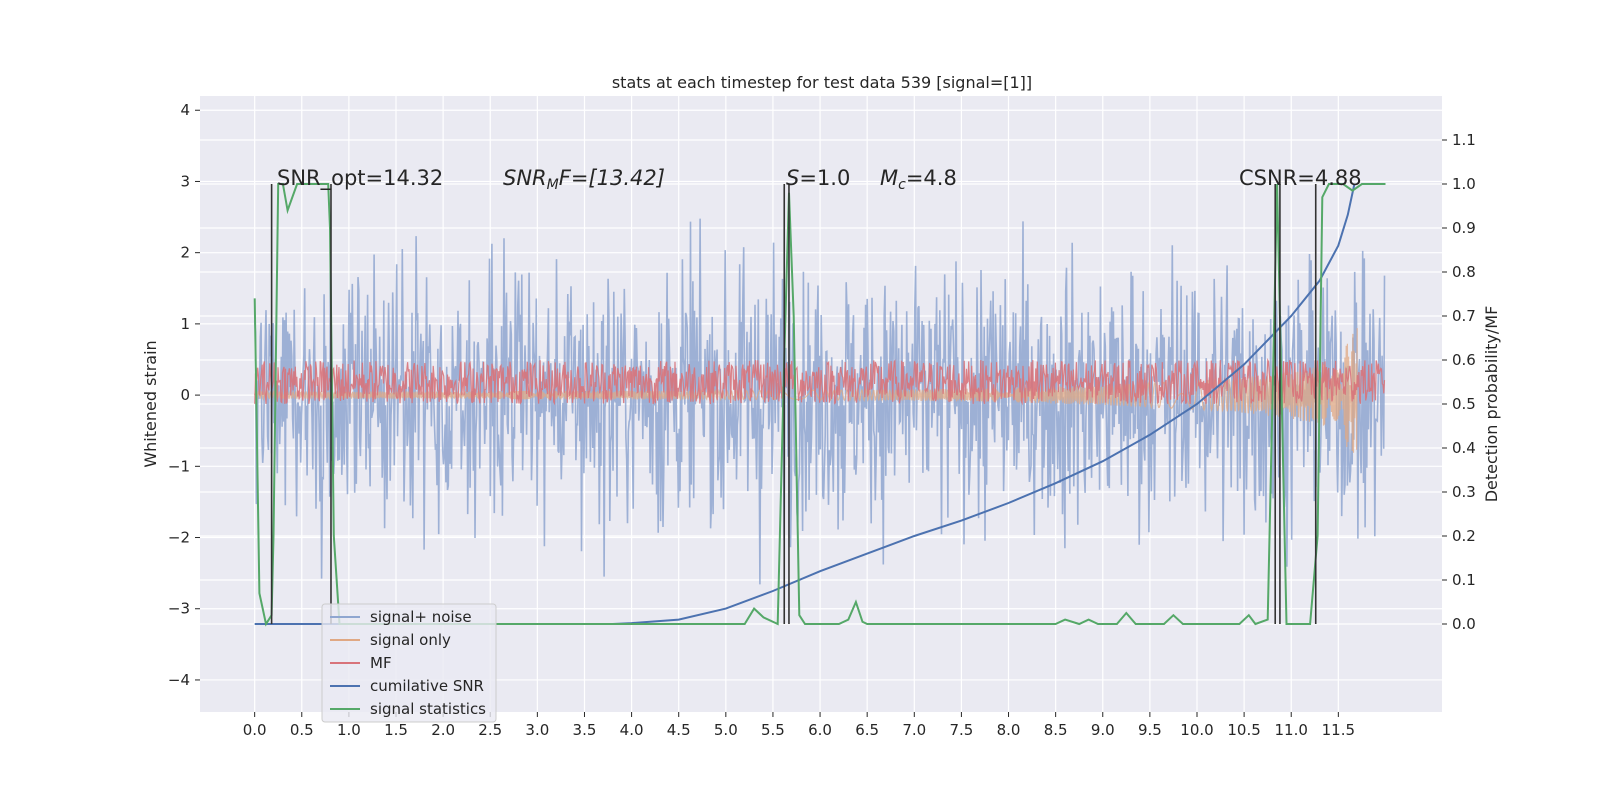 This screenshot has width=1600, height=800. What do you see at coordinates (427, 686) in the screenshot?
I see `legend-label-cumulative-snr: cumilative SNR` at bounding box center [427, 686].